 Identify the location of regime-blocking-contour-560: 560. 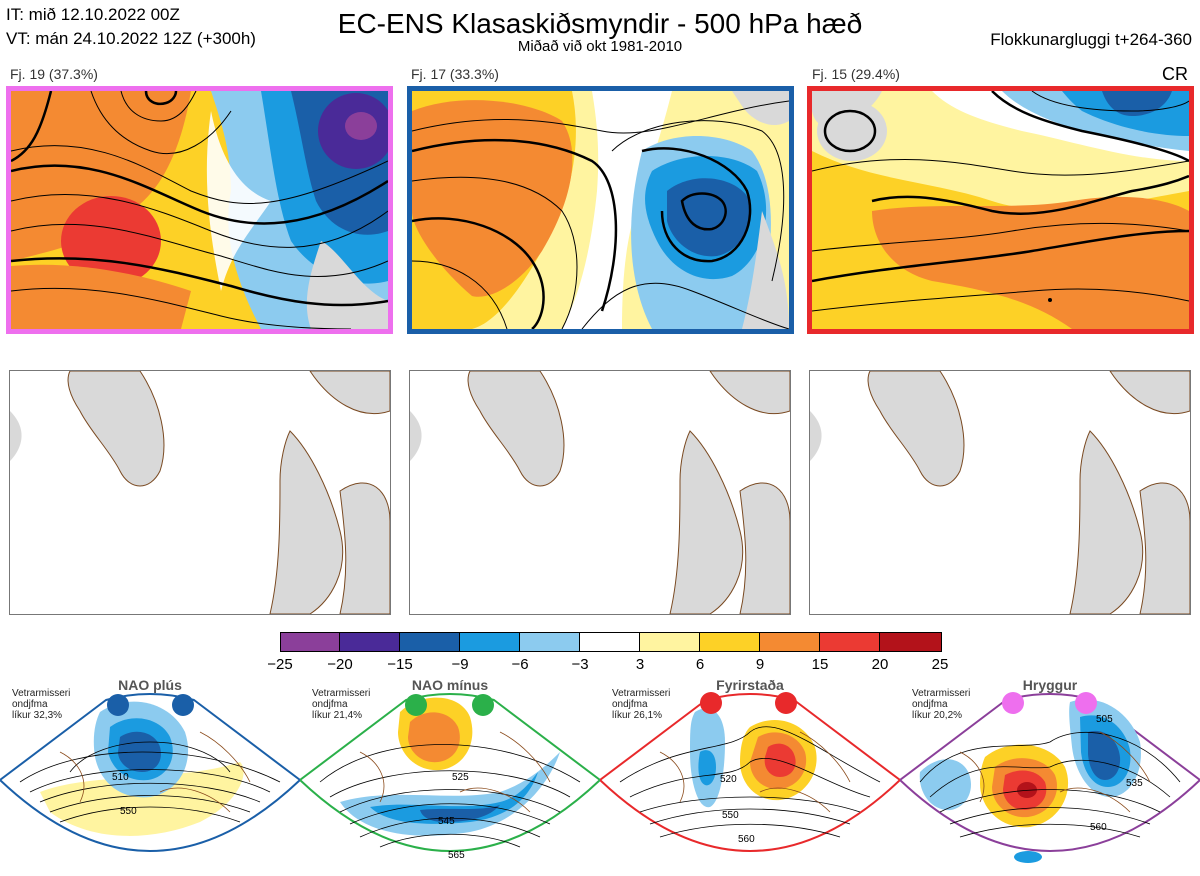
(746, 839).